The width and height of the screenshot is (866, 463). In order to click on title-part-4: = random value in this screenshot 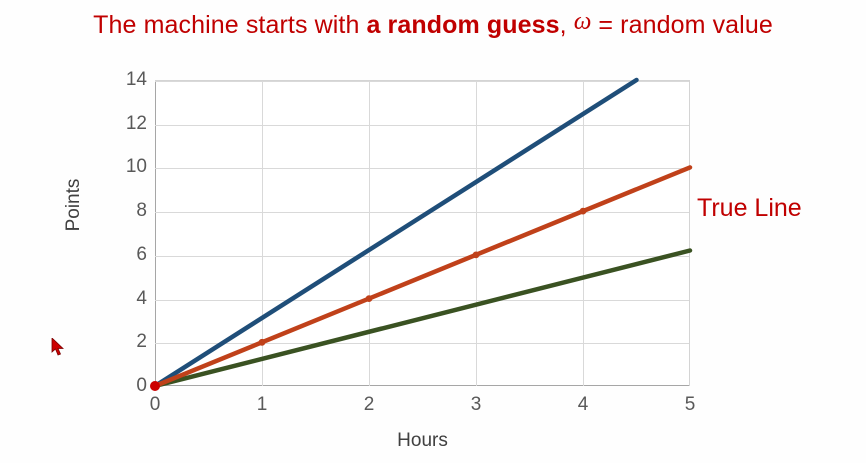, I will do `click(682, 25)`.